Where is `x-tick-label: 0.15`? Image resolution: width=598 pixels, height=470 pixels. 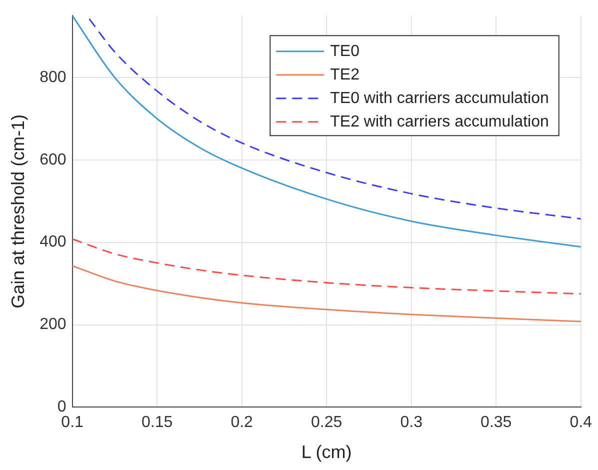 x-tick-label: 0.15 is located at coordinates (157, 423).